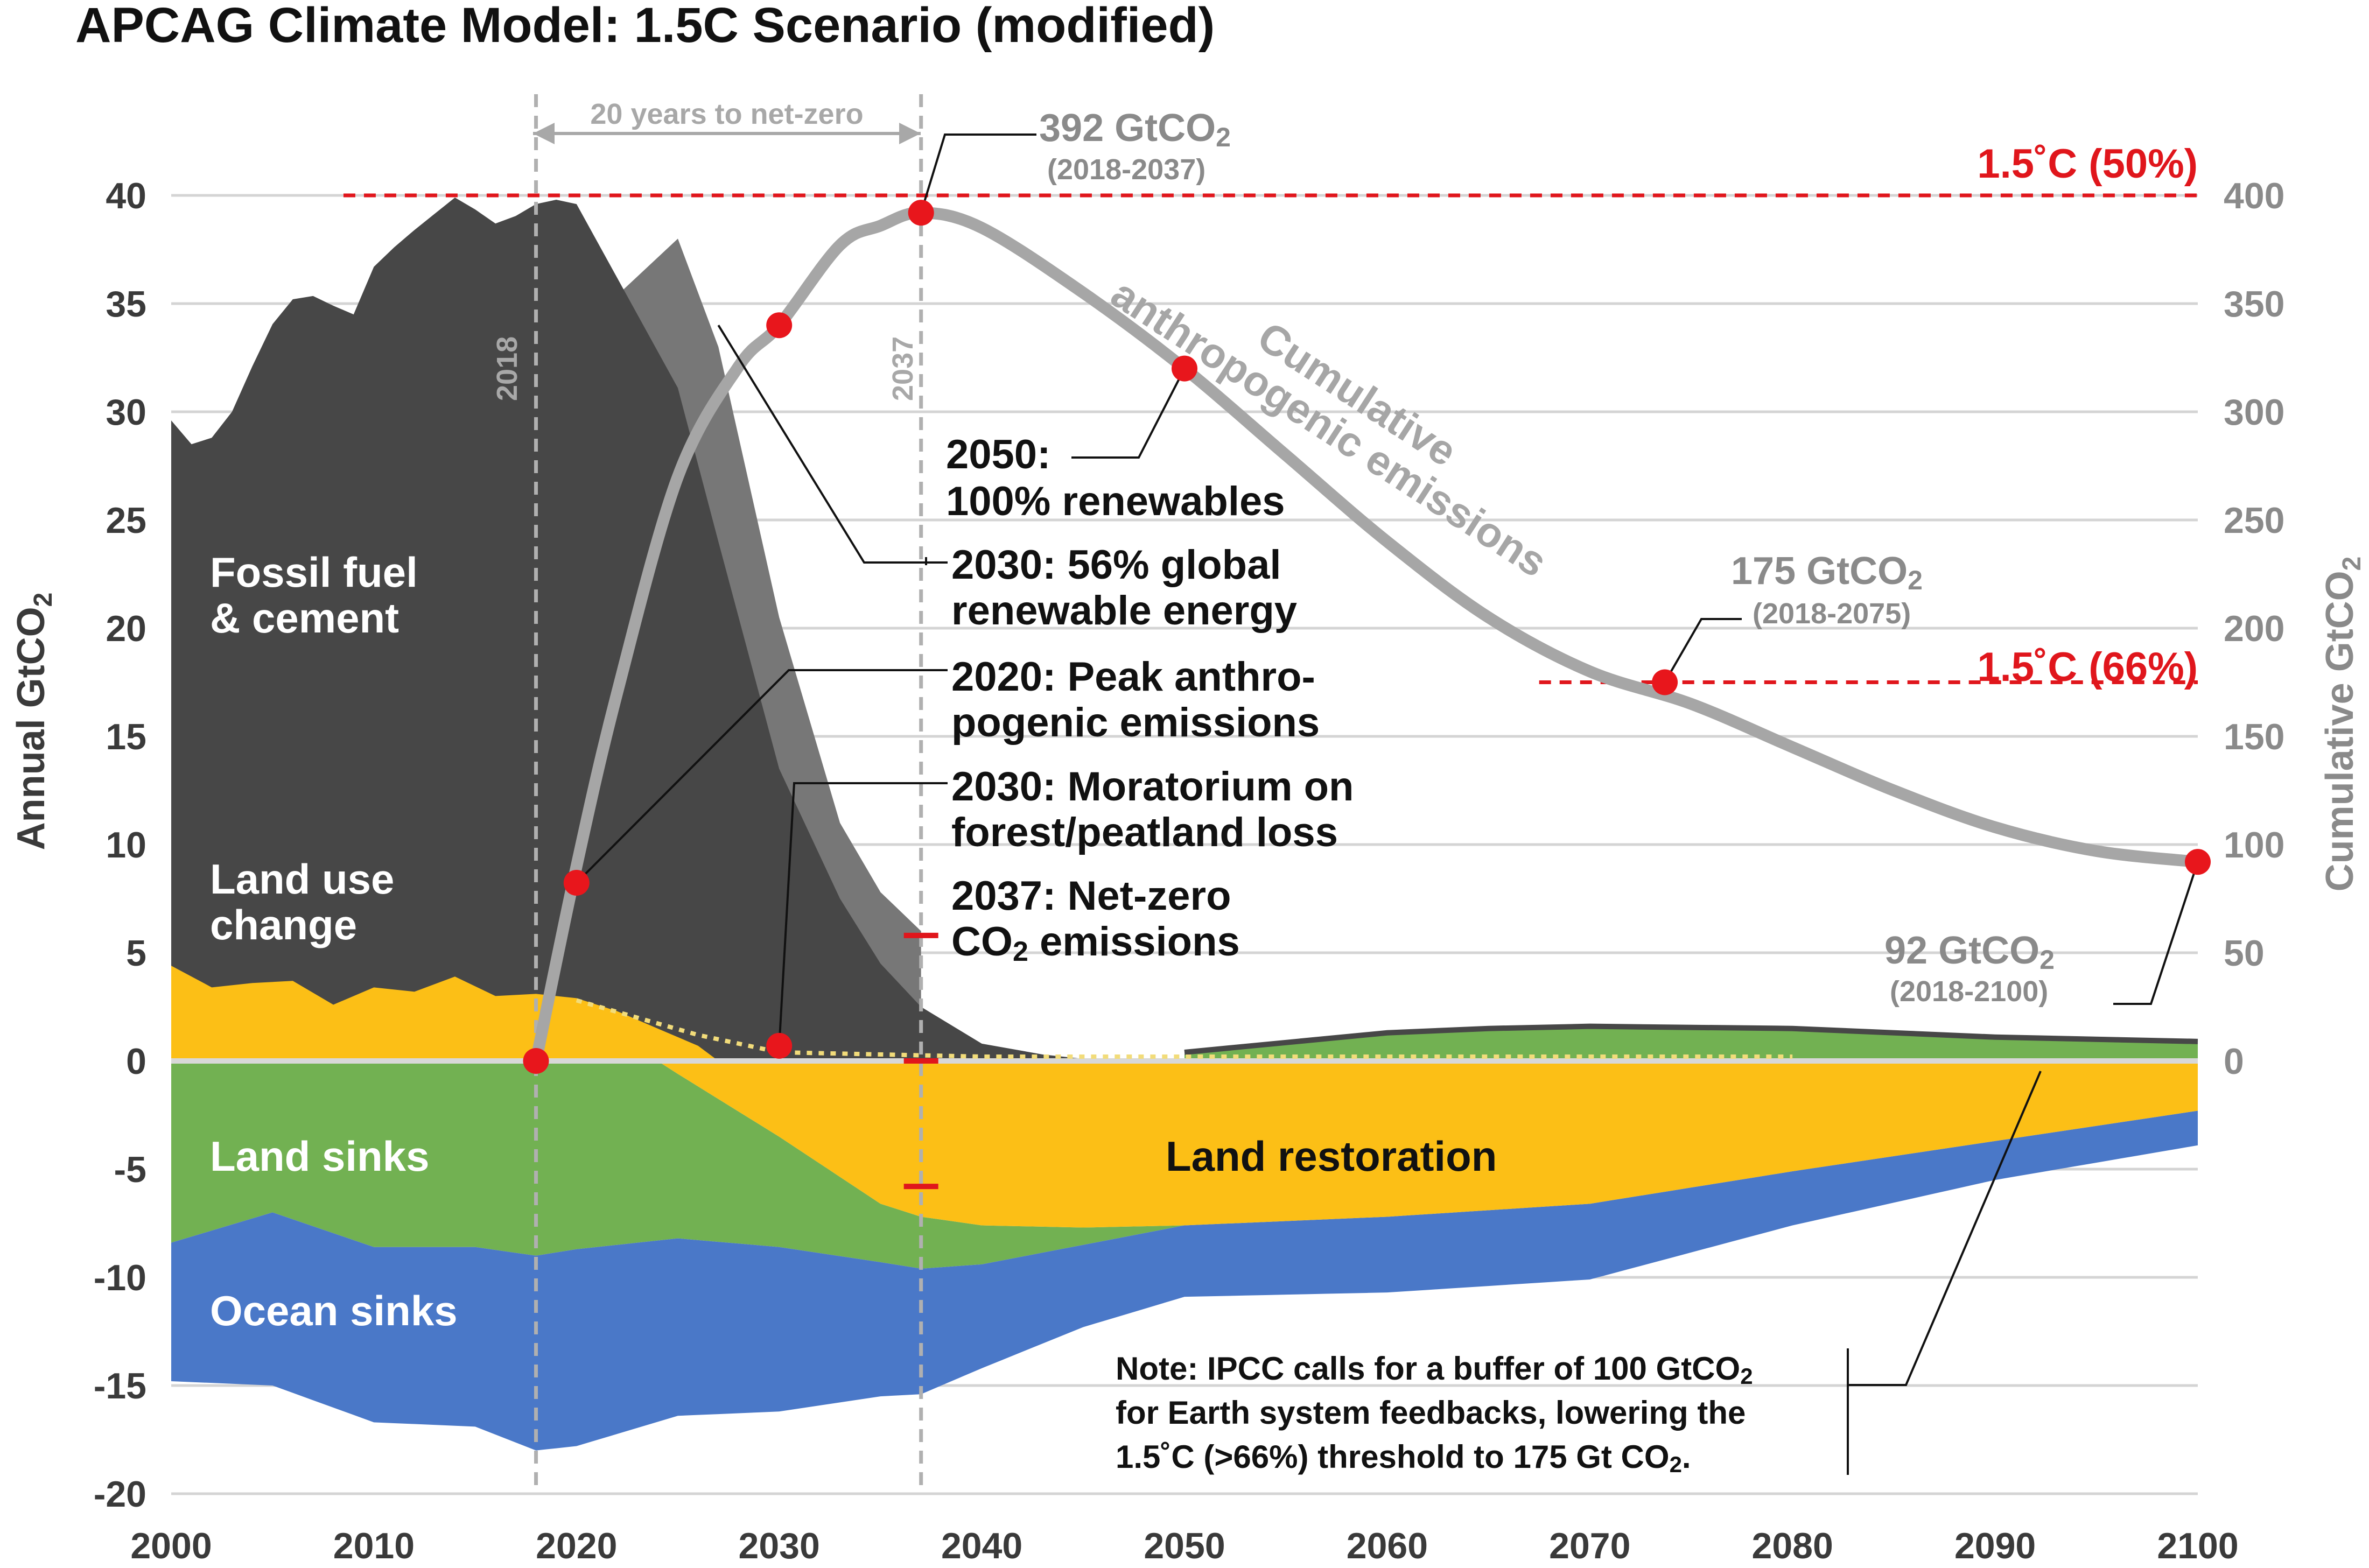 The width and height of the screenshot is (2369, 1568). What do you see at coordinates (1819, 571) in the screenshot?
I see `gt175-main: 175 GtCO` at bounding box center [1819, 571].